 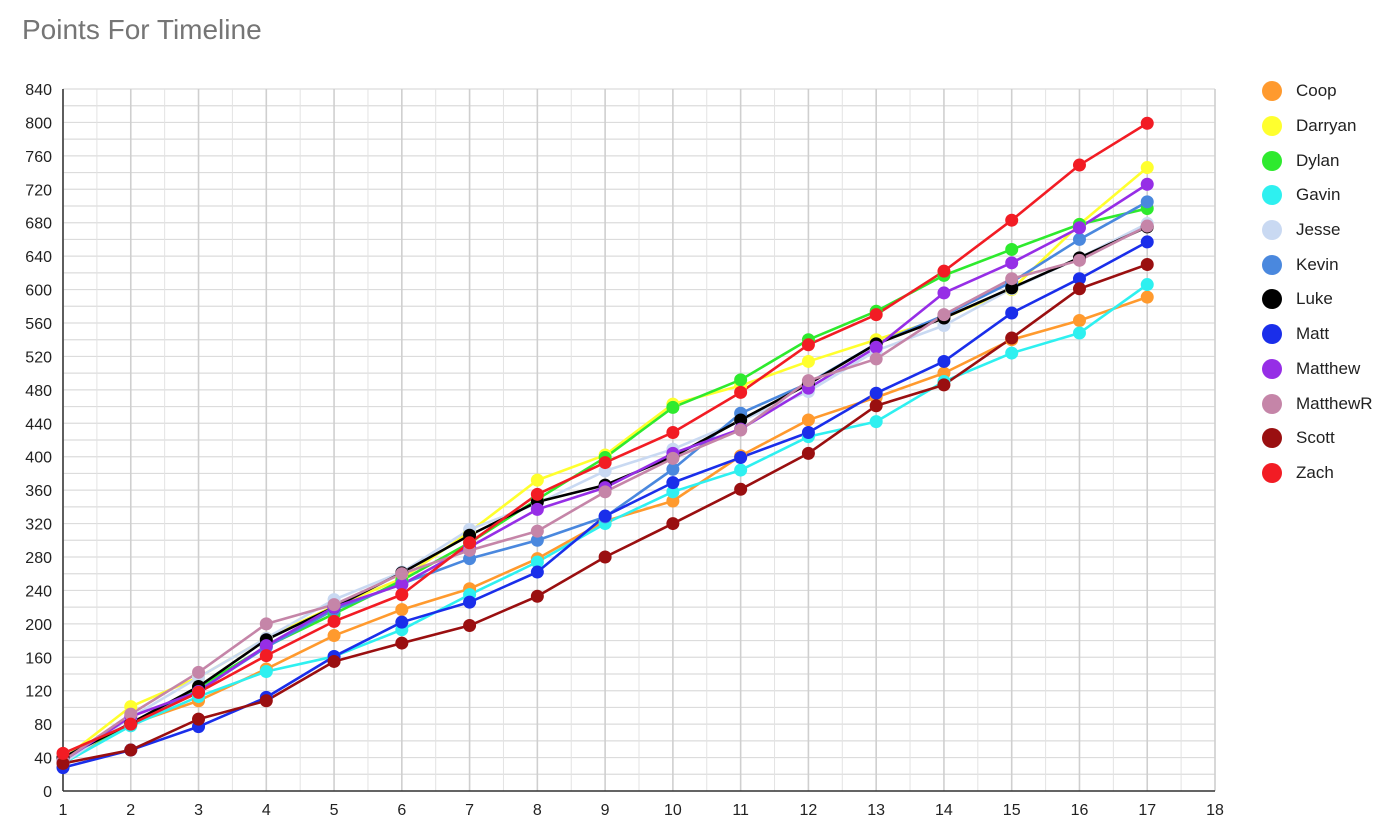 What do you see at coordinates (1331, 334) in the screenshot?
I see `legend-item-matt: Matt` at bounding box center [1331, 334].